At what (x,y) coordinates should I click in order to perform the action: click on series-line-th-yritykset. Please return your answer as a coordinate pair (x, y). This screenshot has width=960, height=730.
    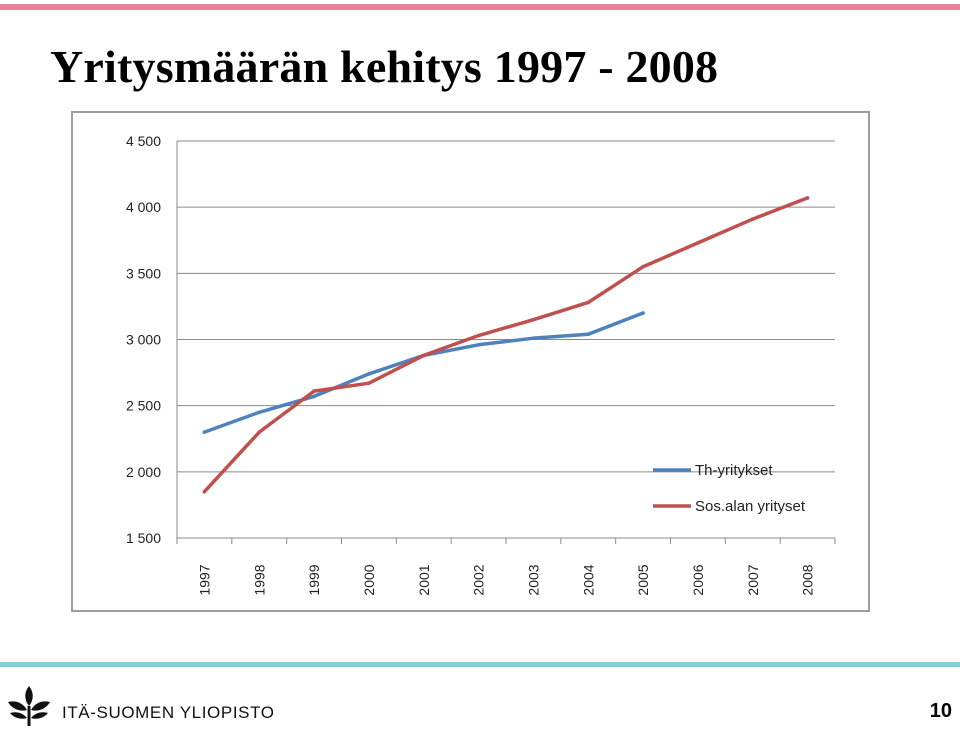
    Looking at the image, I should click on (423, 372).